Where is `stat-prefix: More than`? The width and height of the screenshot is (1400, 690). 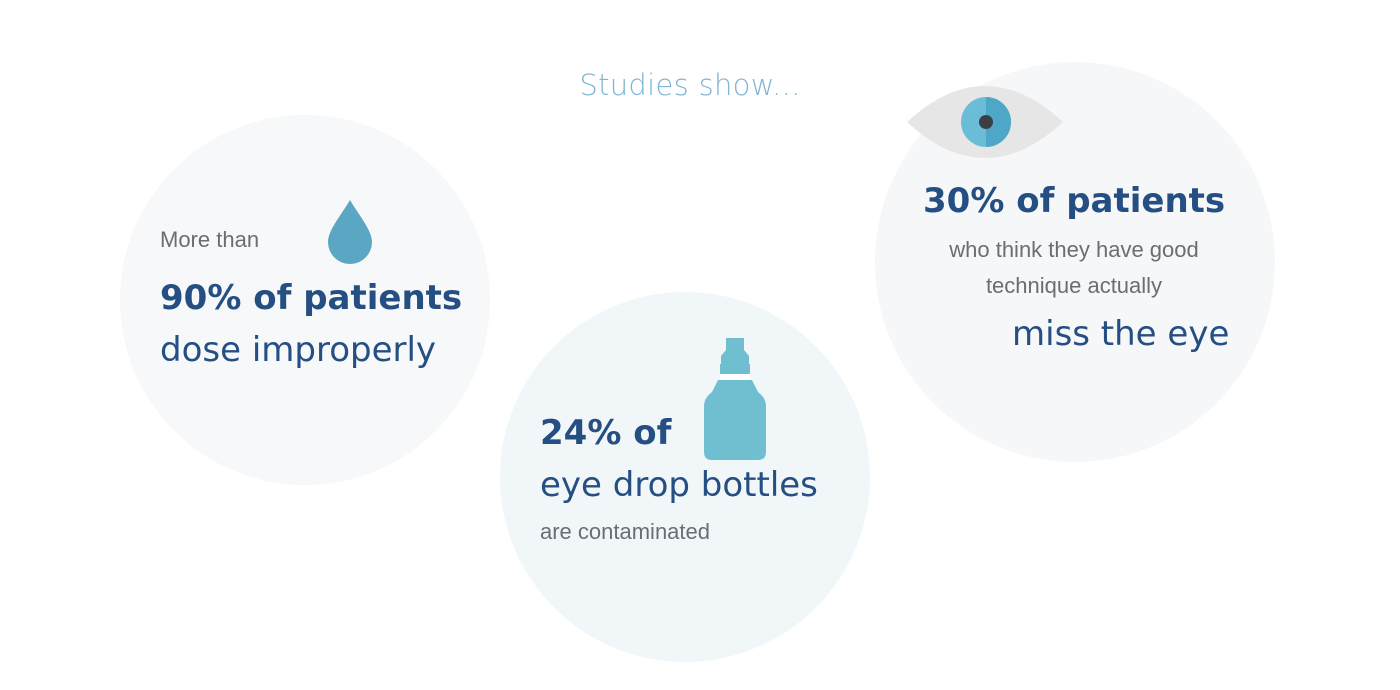
stat-prefix: More than is located at coordinates (210, 239).